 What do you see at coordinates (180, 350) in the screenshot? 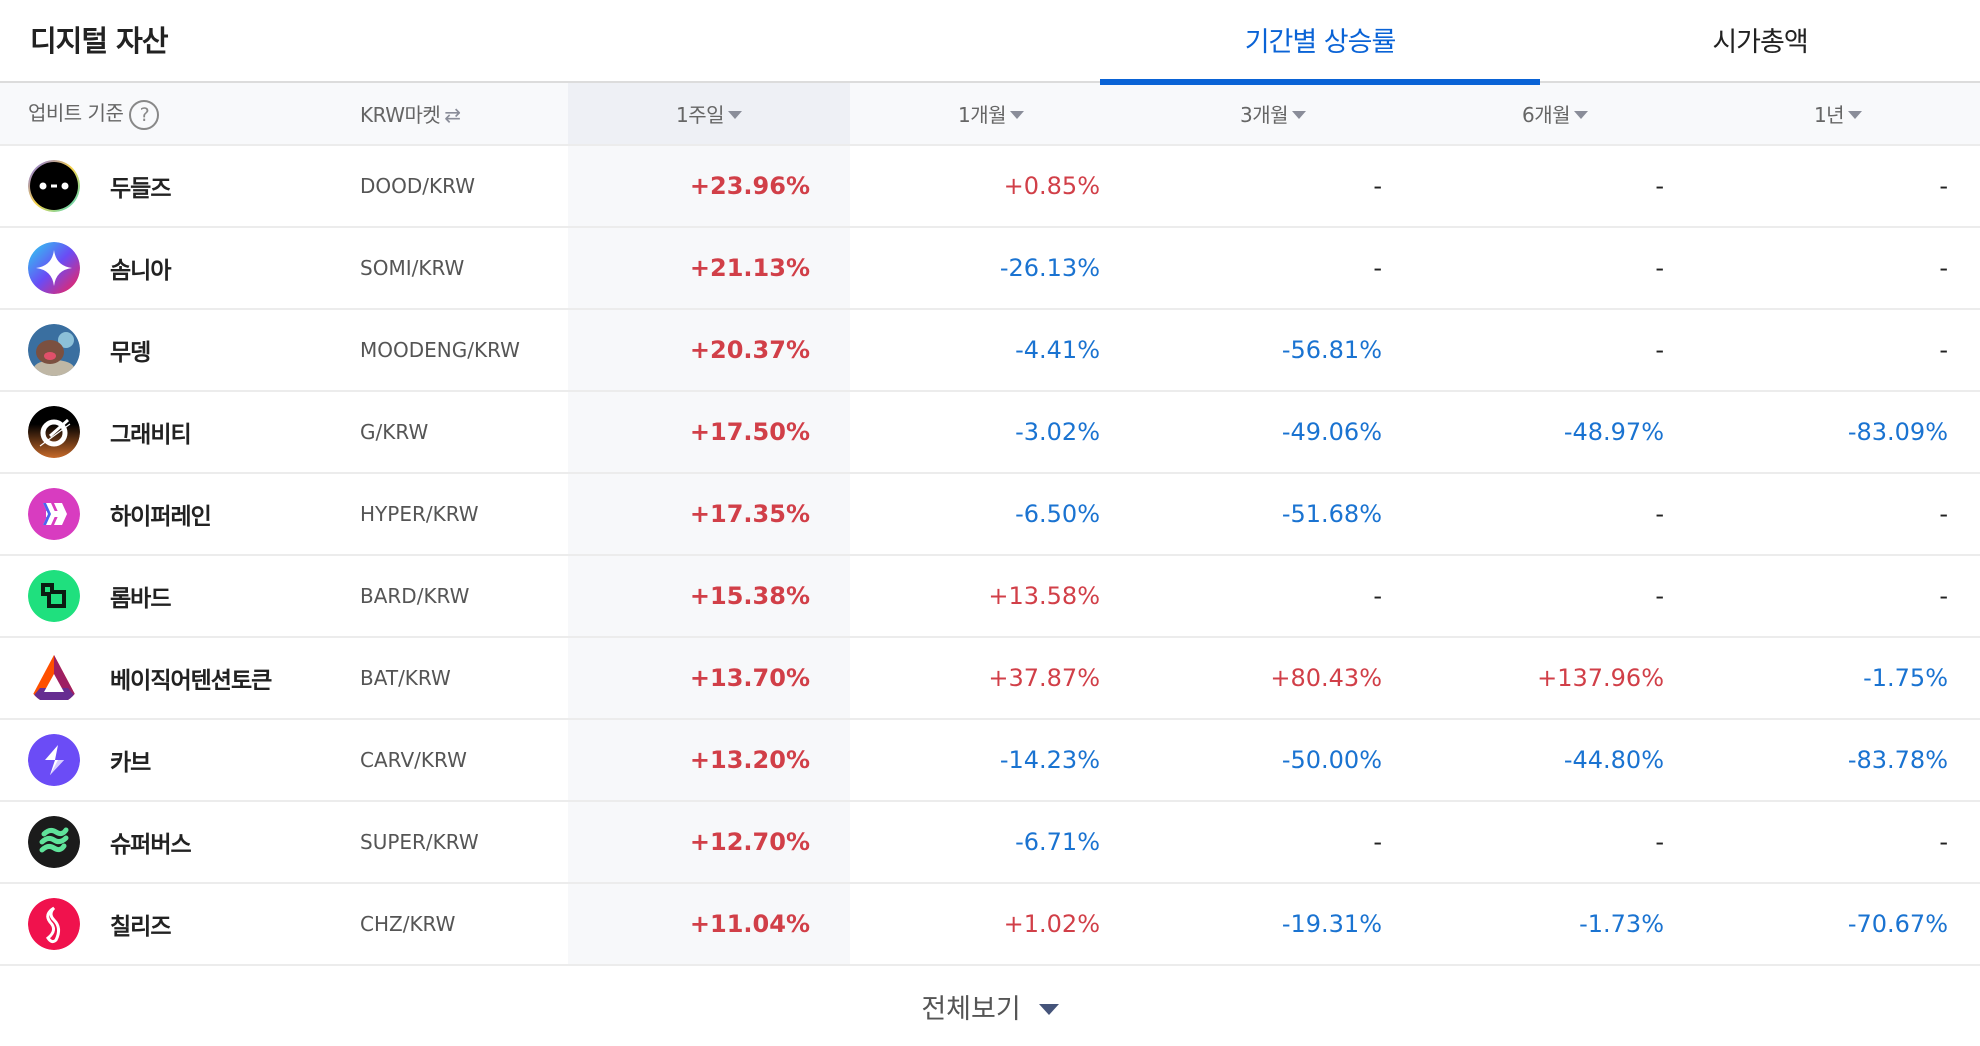
I see `coin-name-cell: 무뎅` at bounding box center [180, 350].